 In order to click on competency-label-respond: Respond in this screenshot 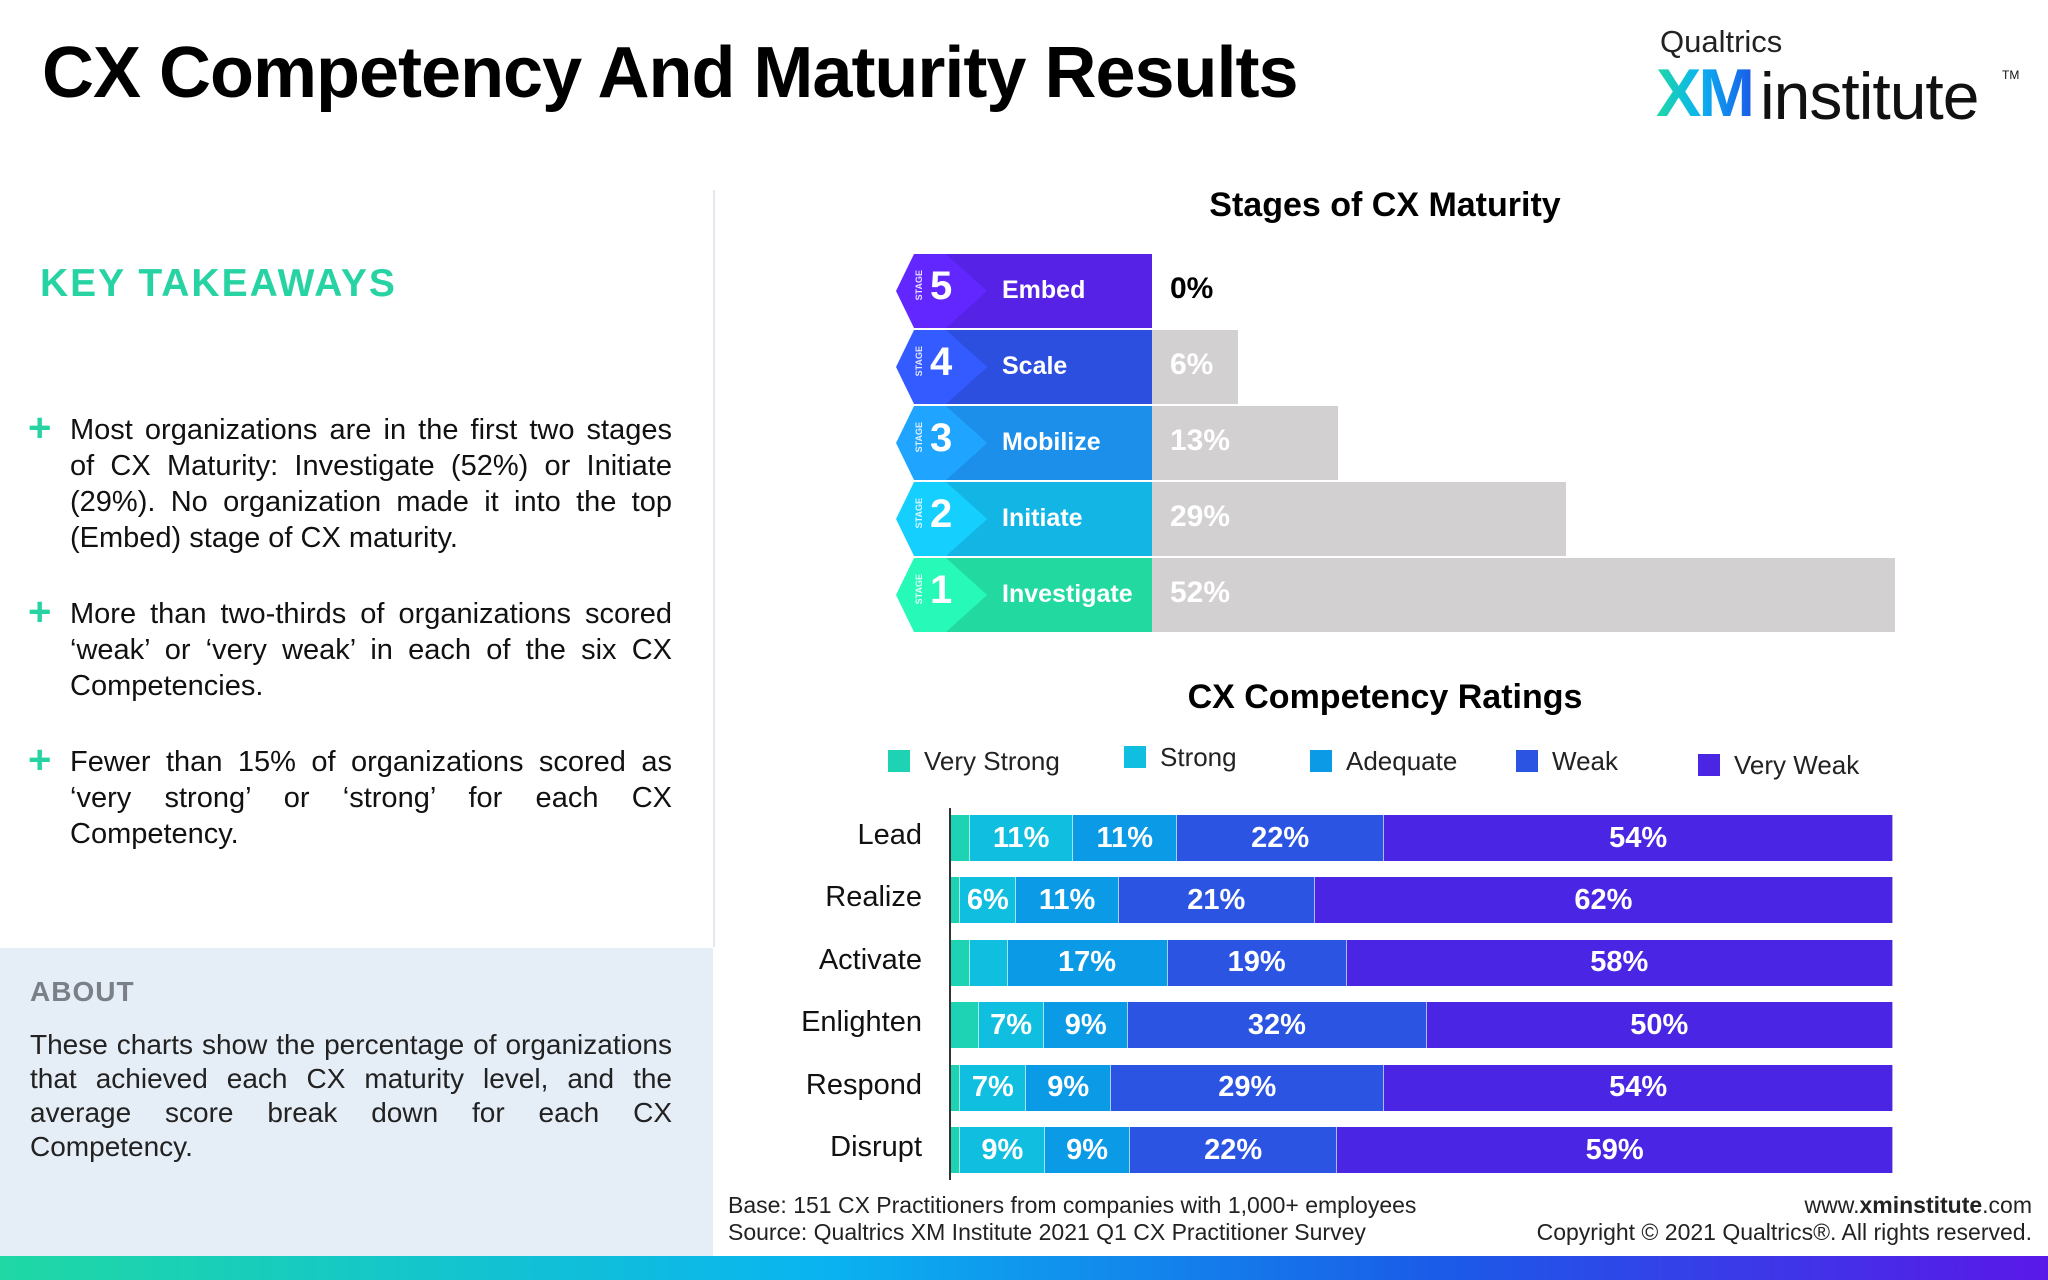, I will do `click(863, 1084)`.